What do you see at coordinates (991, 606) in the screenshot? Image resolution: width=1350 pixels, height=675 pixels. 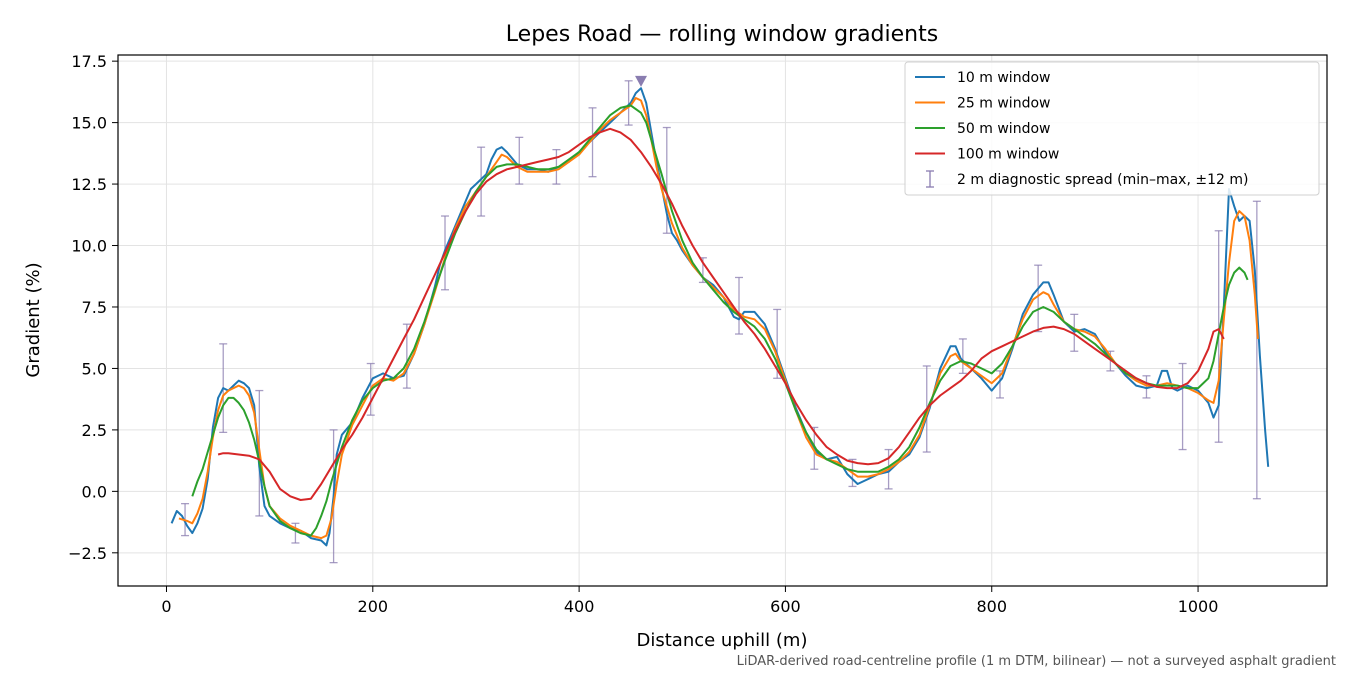 I see `x-tick-label: 800` at bounding box center [991, 606].